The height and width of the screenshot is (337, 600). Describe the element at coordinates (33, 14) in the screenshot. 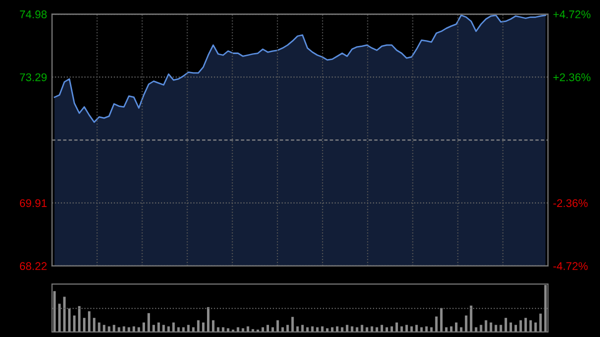

I see `y-tick-label: 74.98` at that location.